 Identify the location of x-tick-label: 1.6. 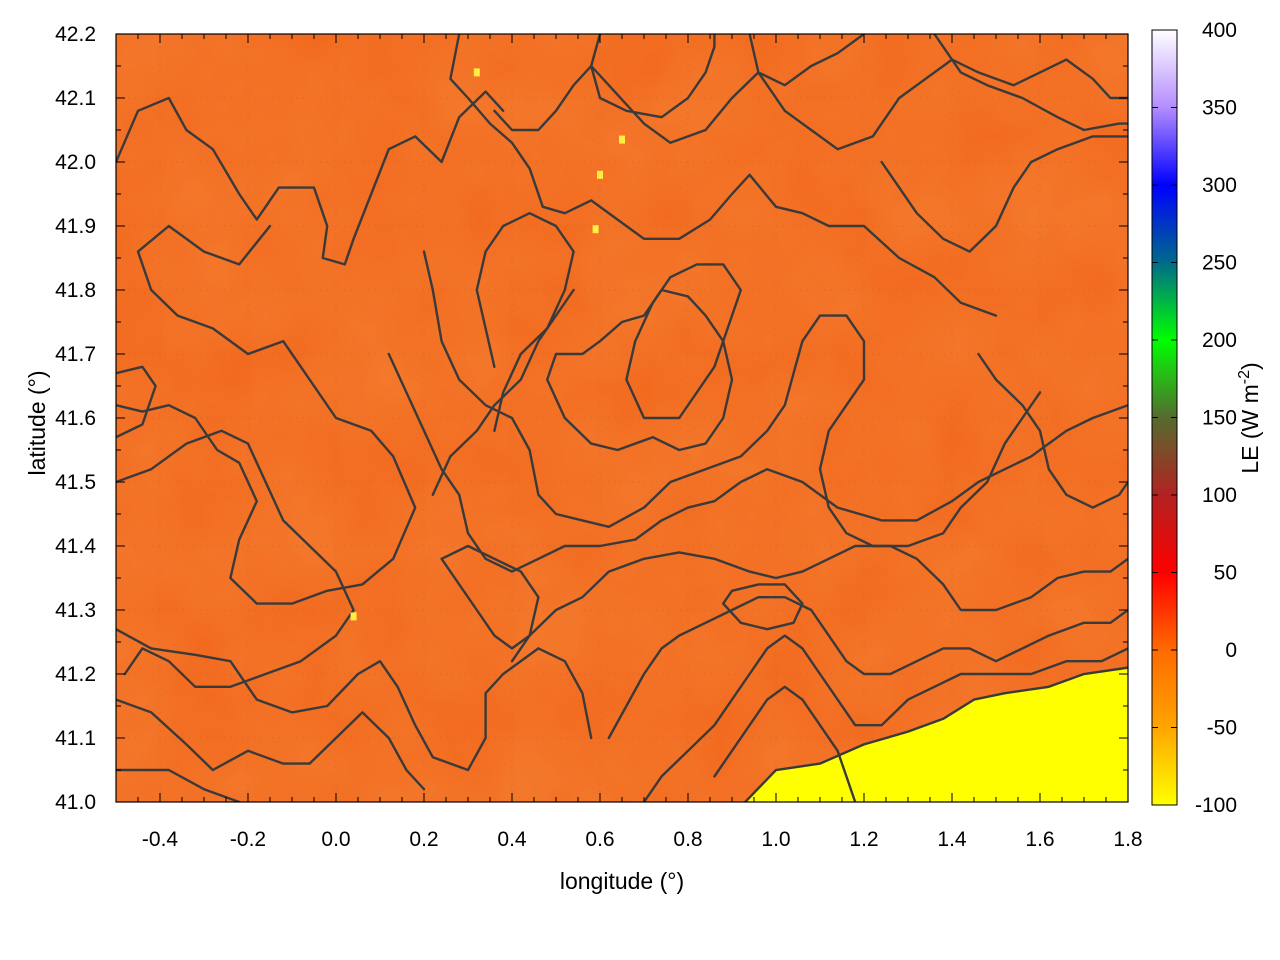
(1039, 839).